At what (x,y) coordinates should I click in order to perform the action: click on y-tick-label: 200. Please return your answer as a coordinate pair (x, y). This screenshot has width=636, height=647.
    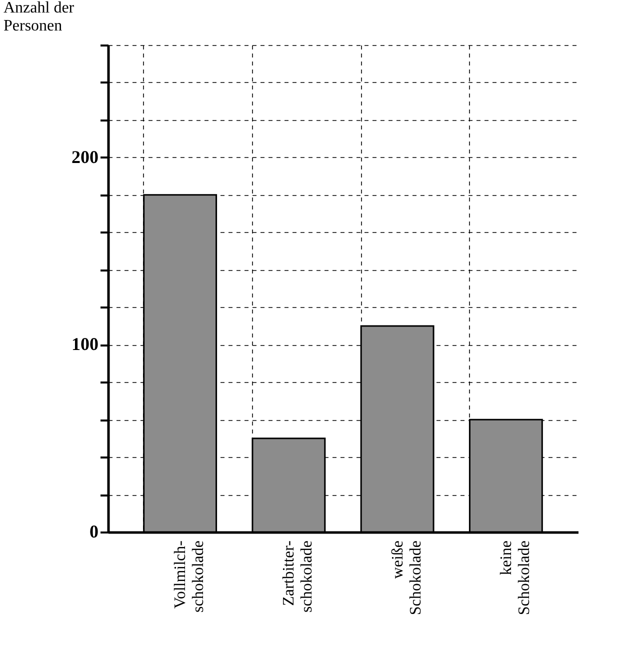
    Looking at the image, I should click on (85, 156).